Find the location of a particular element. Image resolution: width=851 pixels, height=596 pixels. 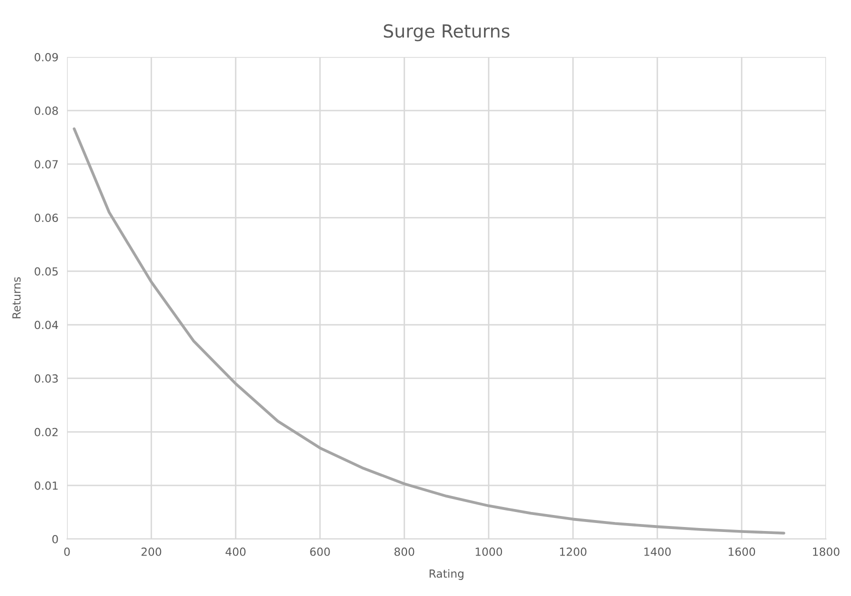

x-tick-label: 1200 is located at coordinates (573, 552).